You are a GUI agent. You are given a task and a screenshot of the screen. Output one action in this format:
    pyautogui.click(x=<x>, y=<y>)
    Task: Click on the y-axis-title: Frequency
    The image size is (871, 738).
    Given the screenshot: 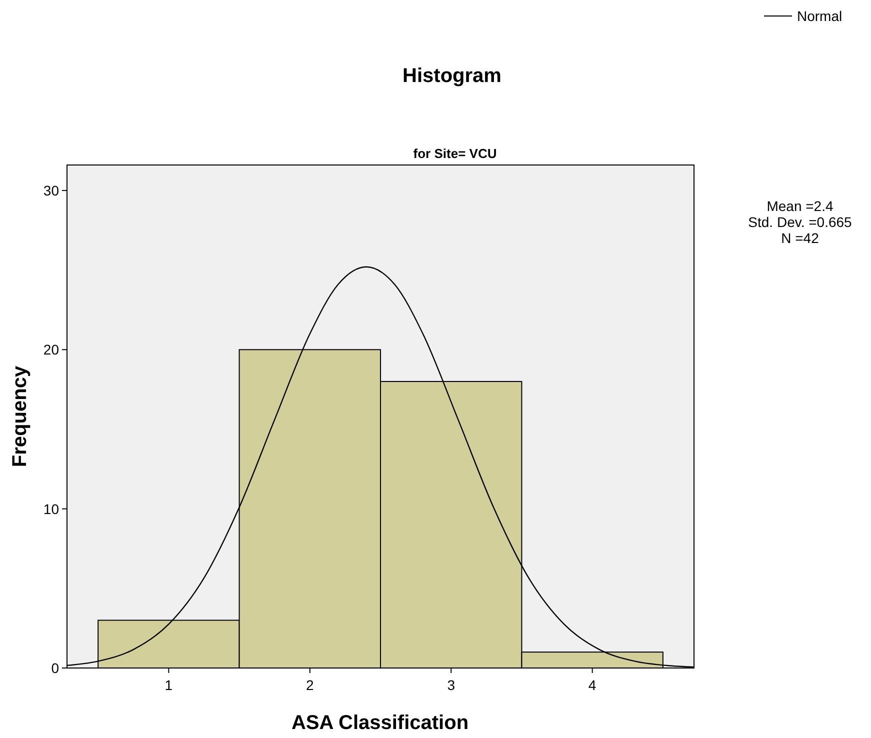 What is the action you would take?
    pyautogui.click(x=20, y=416)
    